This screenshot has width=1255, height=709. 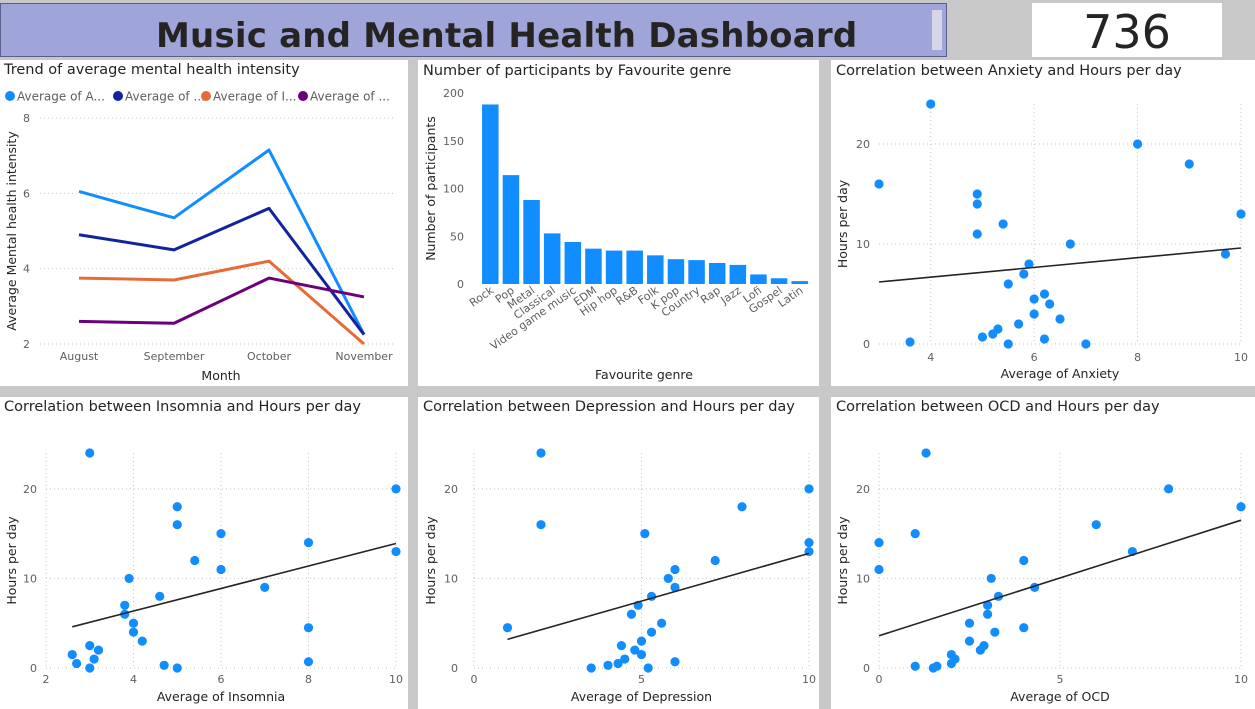 I want to click on dashboard-header: Music and Mental Health Dashboard, so click(x=473, y=30).